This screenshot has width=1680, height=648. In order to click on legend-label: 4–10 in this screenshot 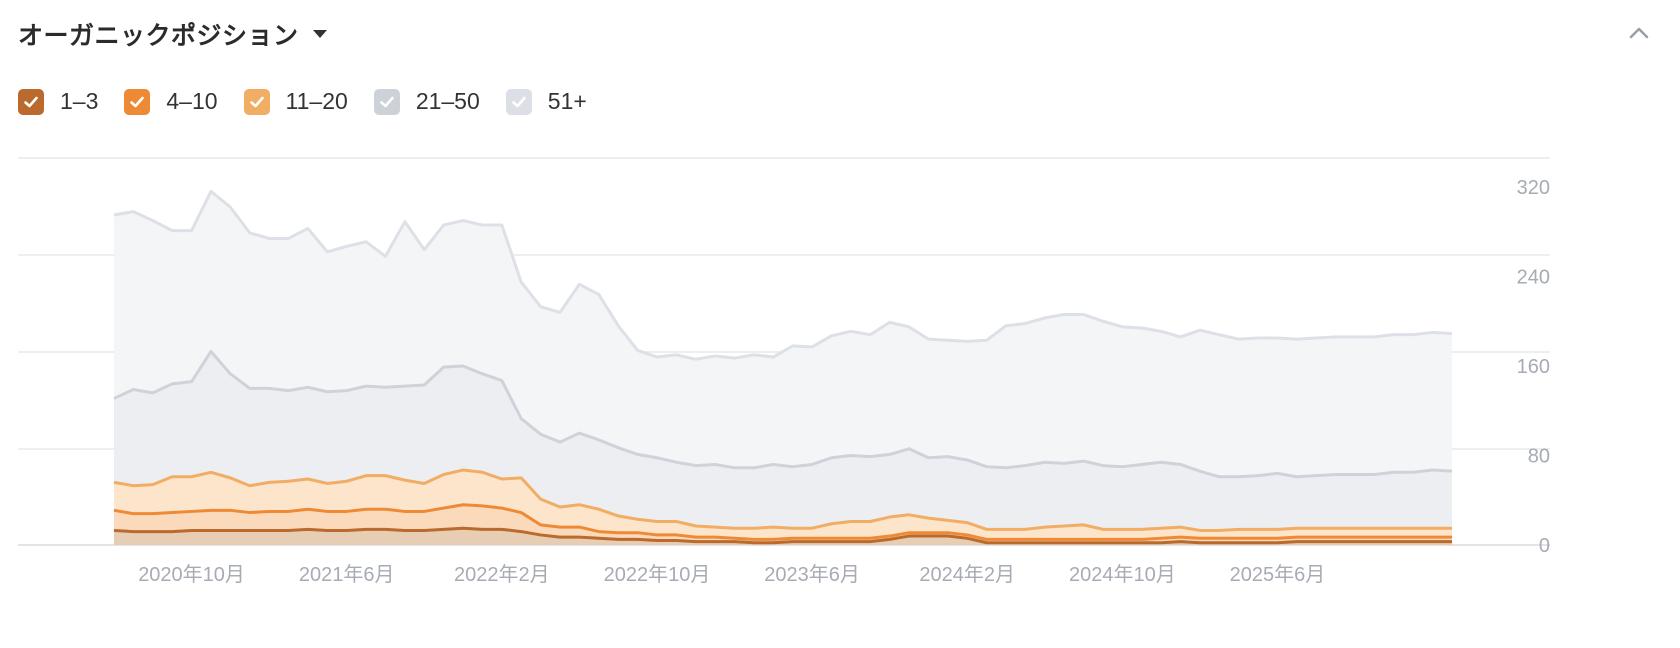, I will do `click(192, 101)`.